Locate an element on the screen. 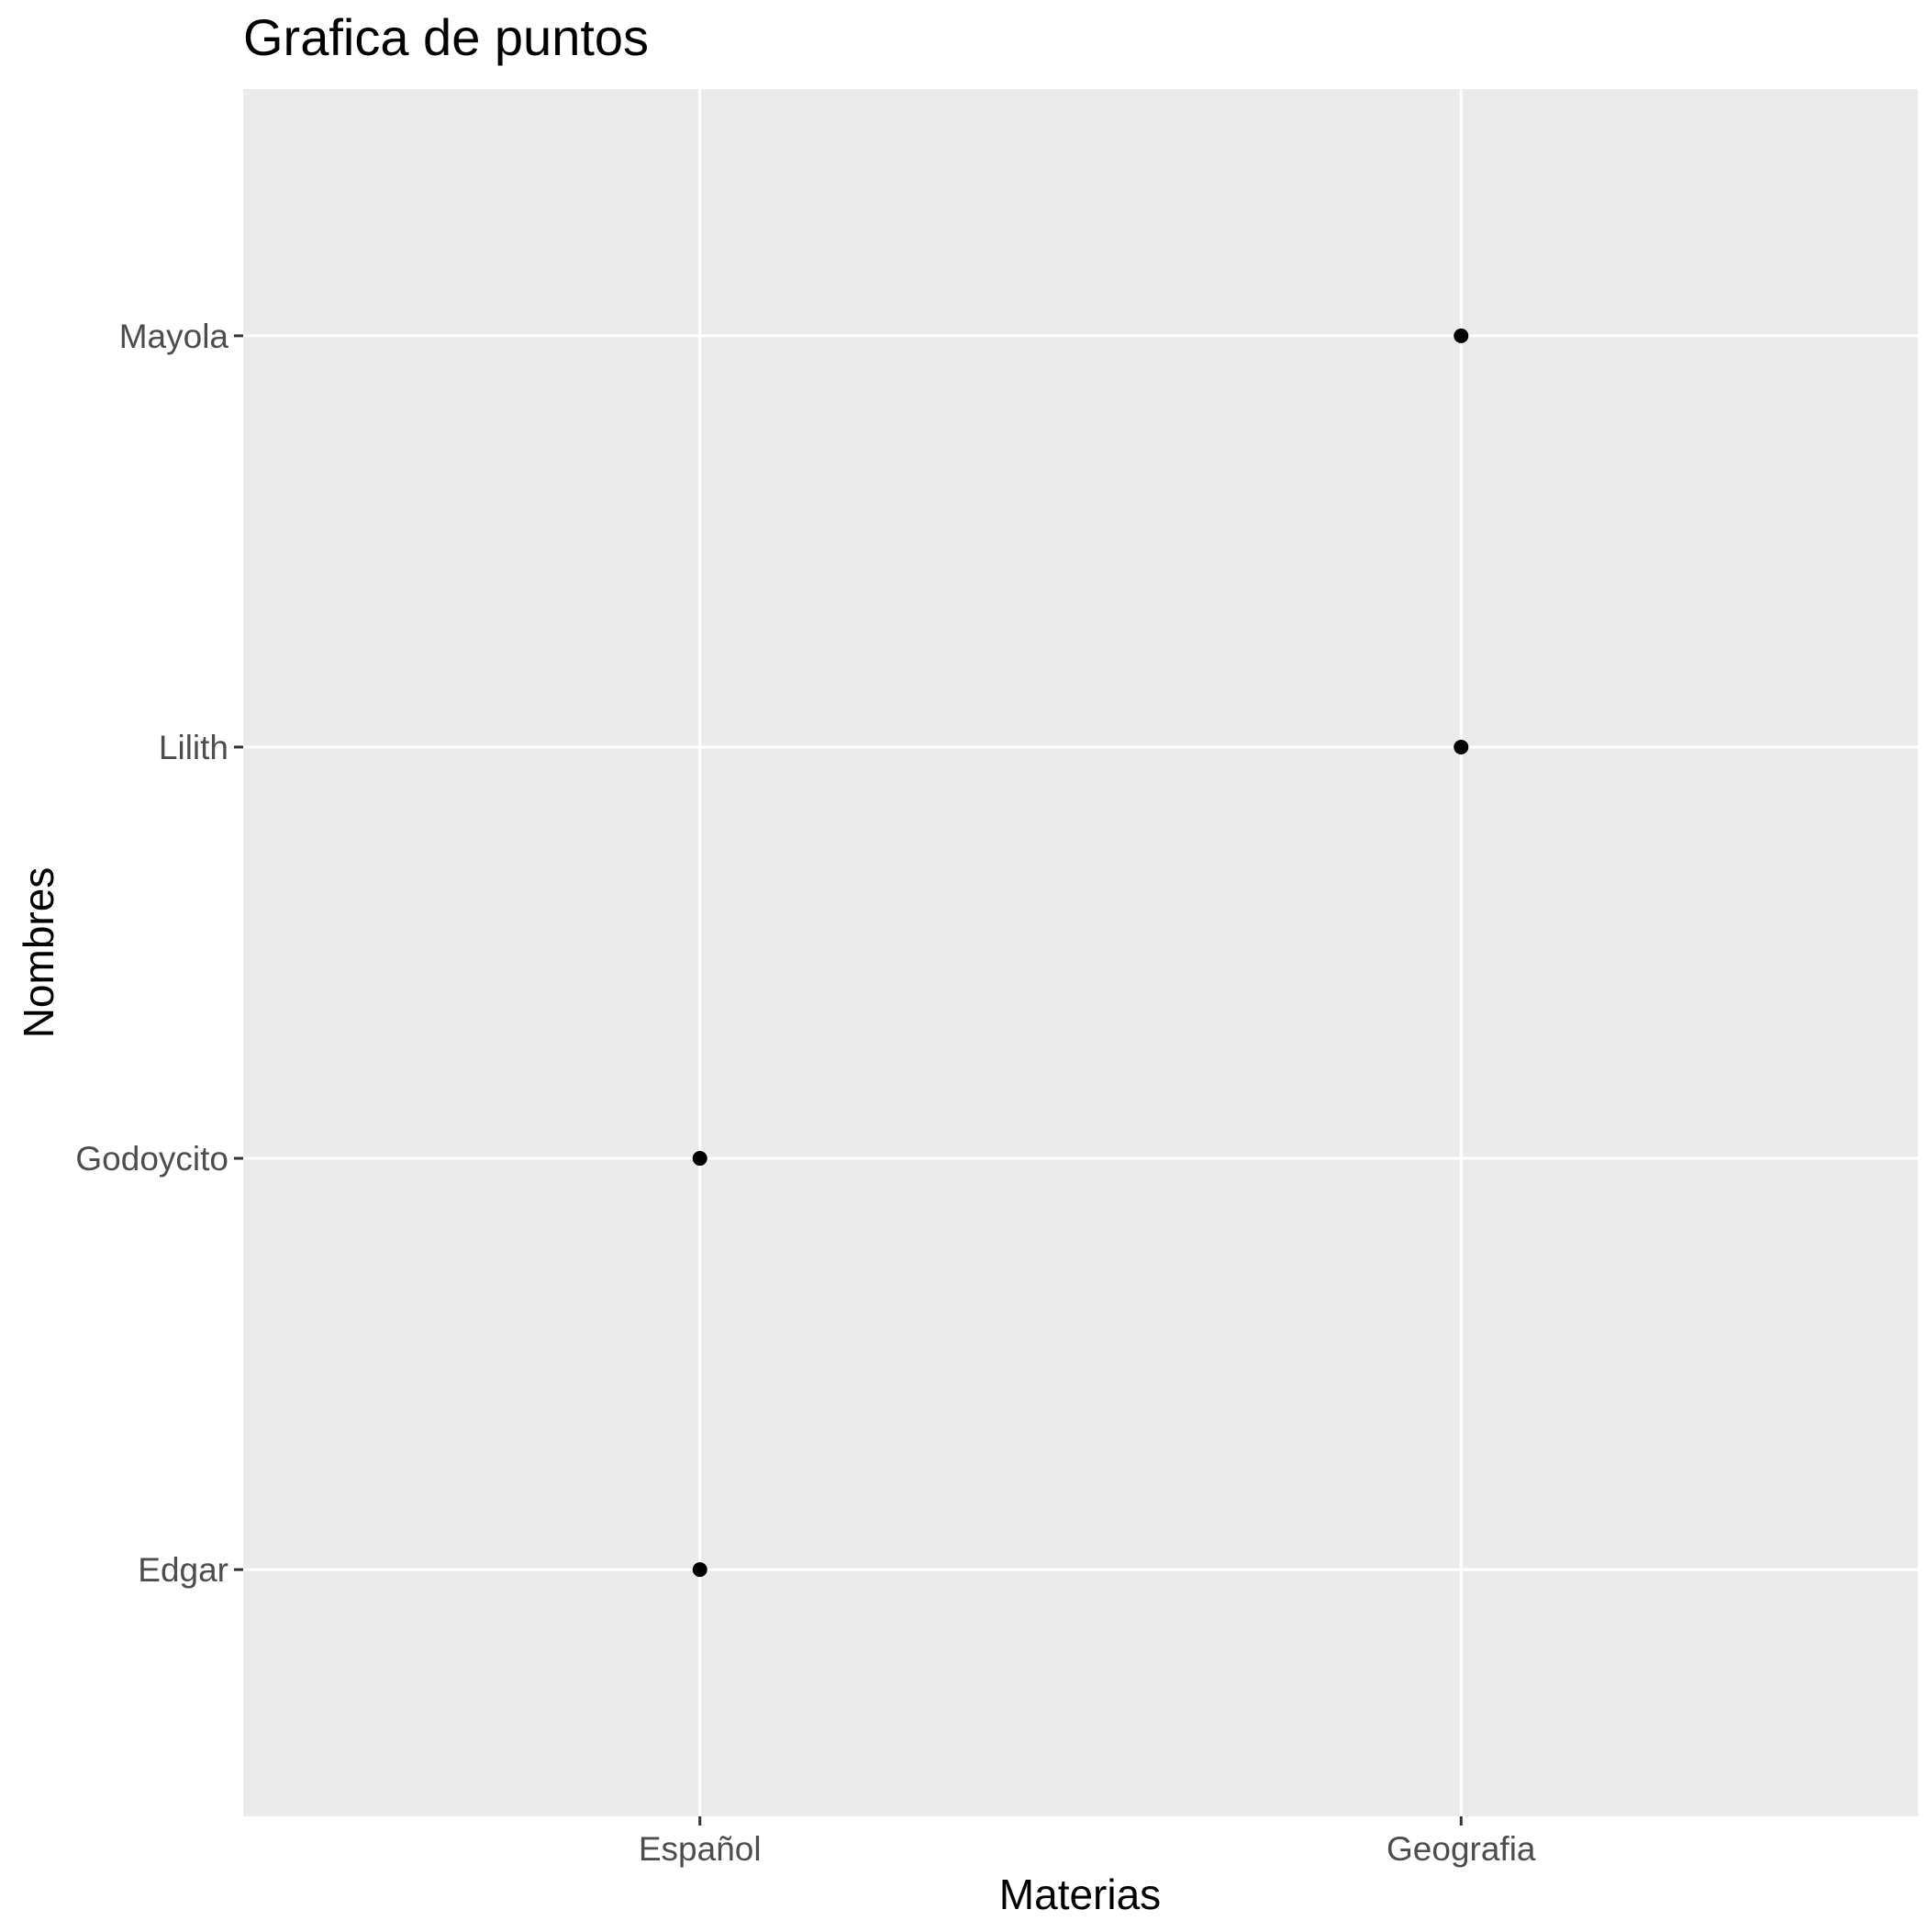  x-axis-title: Materias is located at coordinates (1080, 1895).